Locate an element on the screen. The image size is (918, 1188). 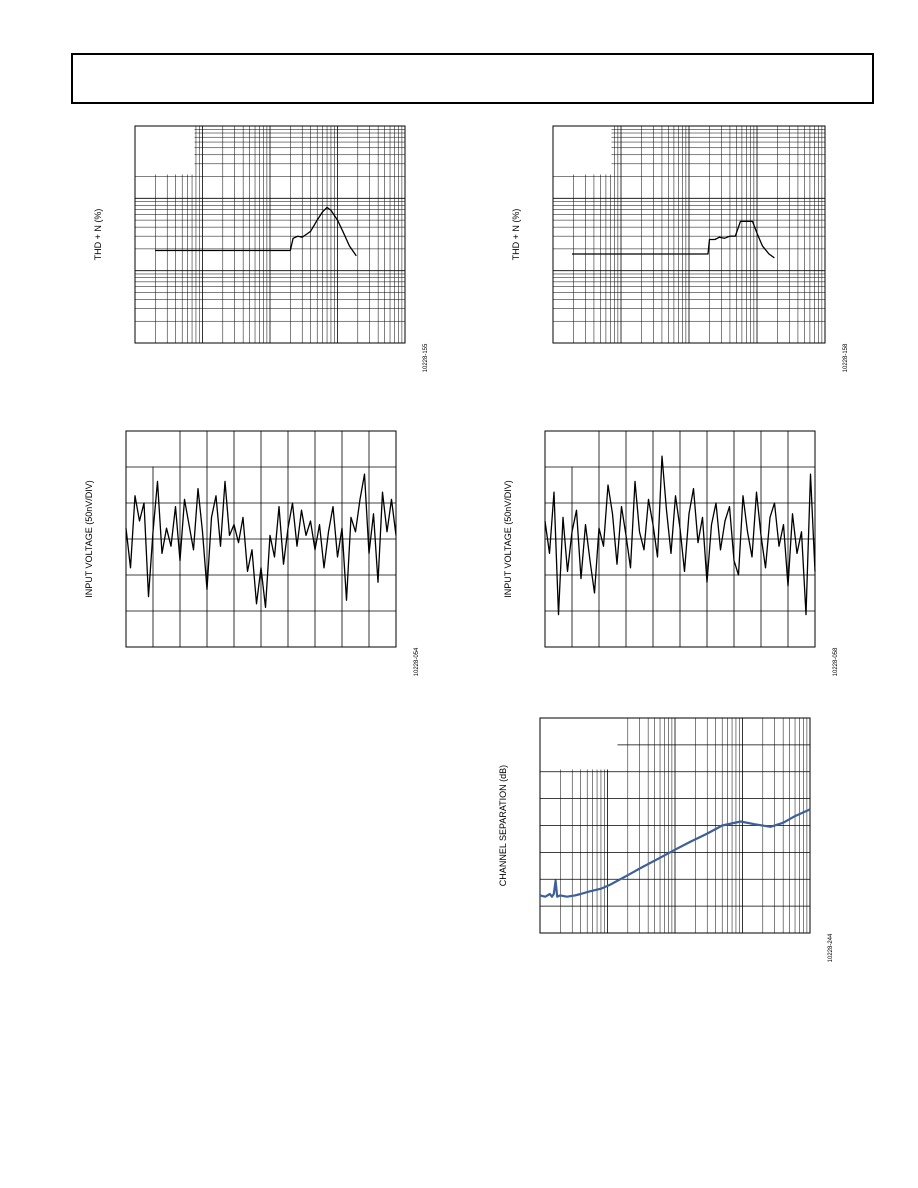
figure-code: 10228-054 is located at coordinates (417, 661).